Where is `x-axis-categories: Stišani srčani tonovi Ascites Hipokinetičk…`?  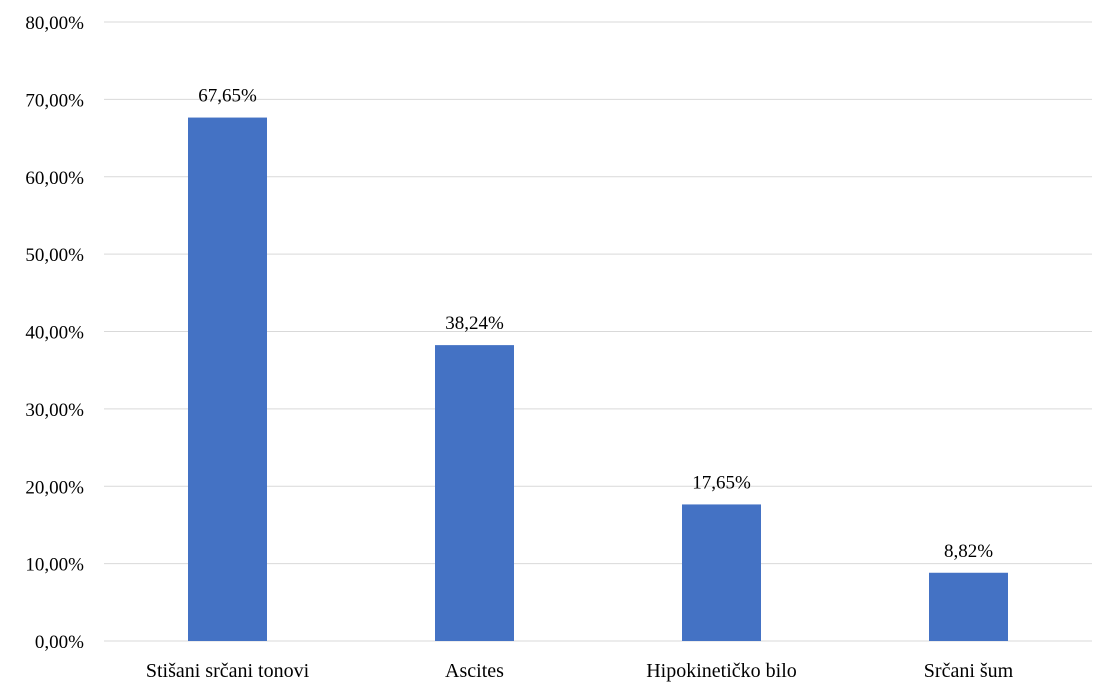
x-axis-categories: Stišani srčani tonovi Ascites Hipokinetičk… is located at coordinates (580, 671).